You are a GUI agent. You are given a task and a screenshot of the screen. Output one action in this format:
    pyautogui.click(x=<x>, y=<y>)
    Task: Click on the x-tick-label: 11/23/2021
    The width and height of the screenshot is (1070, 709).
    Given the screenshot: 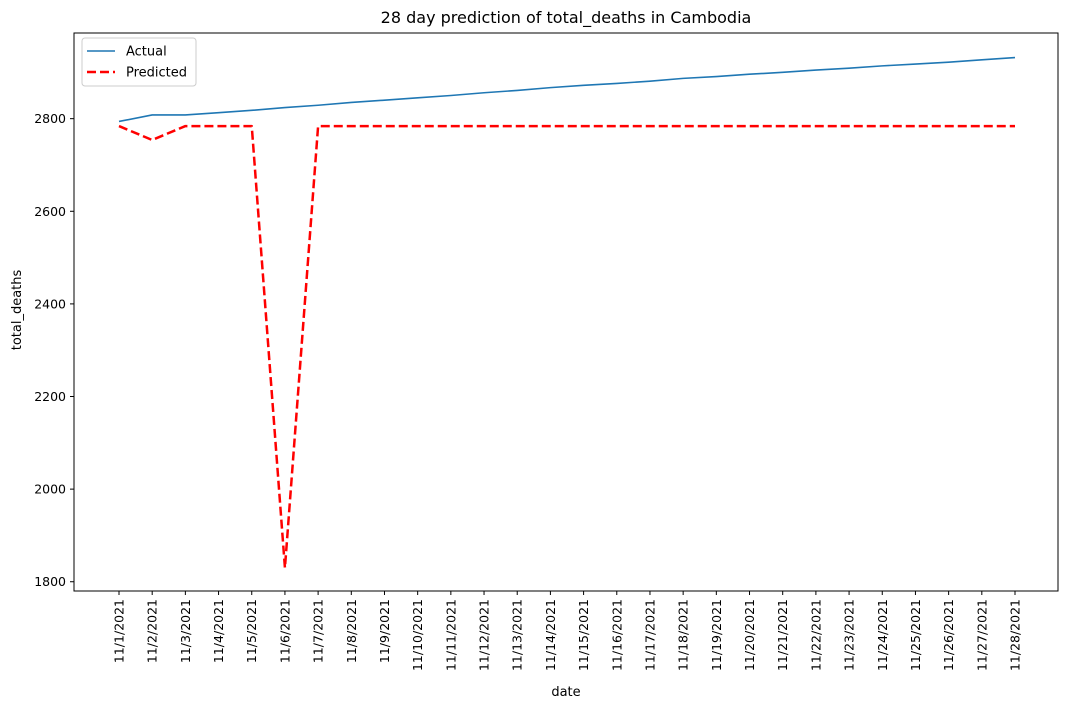 What is the action you would take?
    pyautogui.click(x=849, y=635)
    